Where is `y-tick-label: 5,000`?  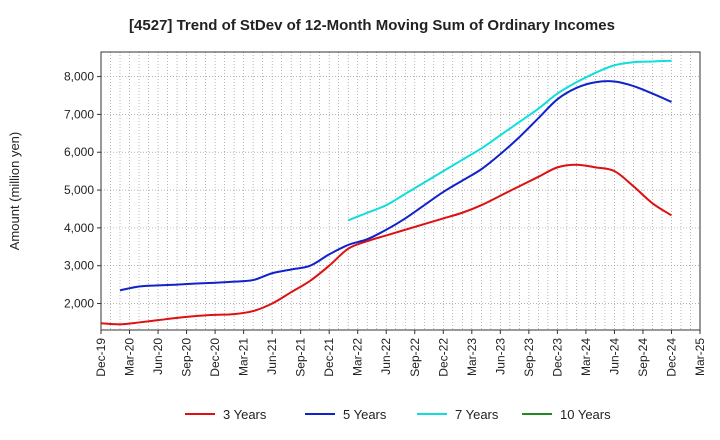 y-tick-label: 5,000 is located at coordinates (79, 190).